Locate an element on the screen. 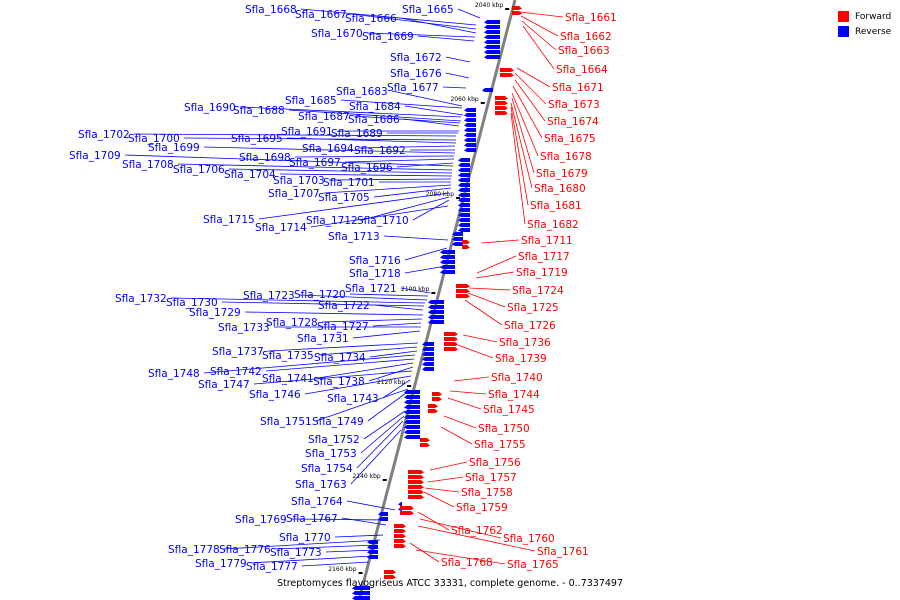 This screenshot has width=900, height=600. reverse-gene-label: Sfla_1688 is located at coordinates (259, 111).